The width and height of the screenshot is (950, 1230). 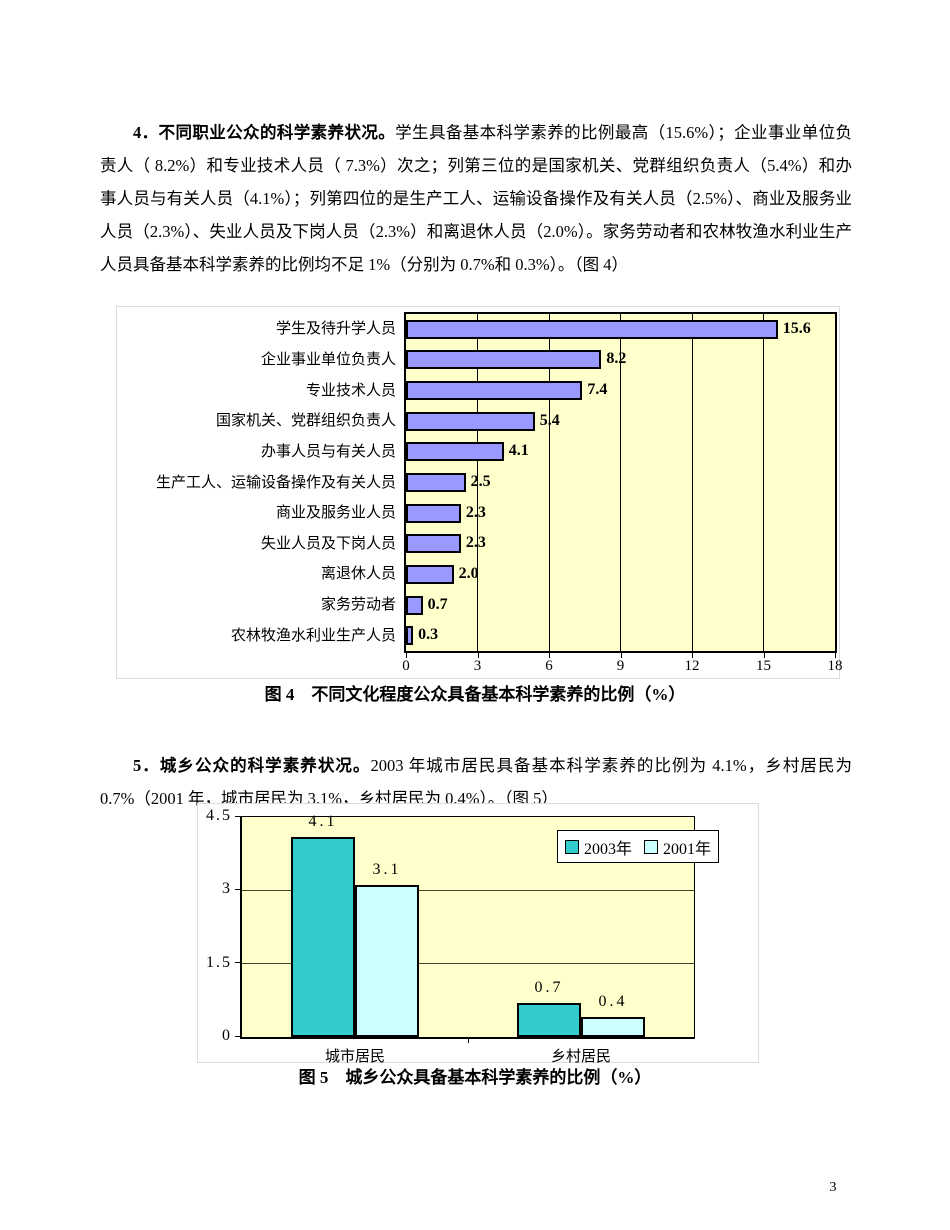 I want to click on figure4-x-tick-label: 0, so click(x=406, y=666).